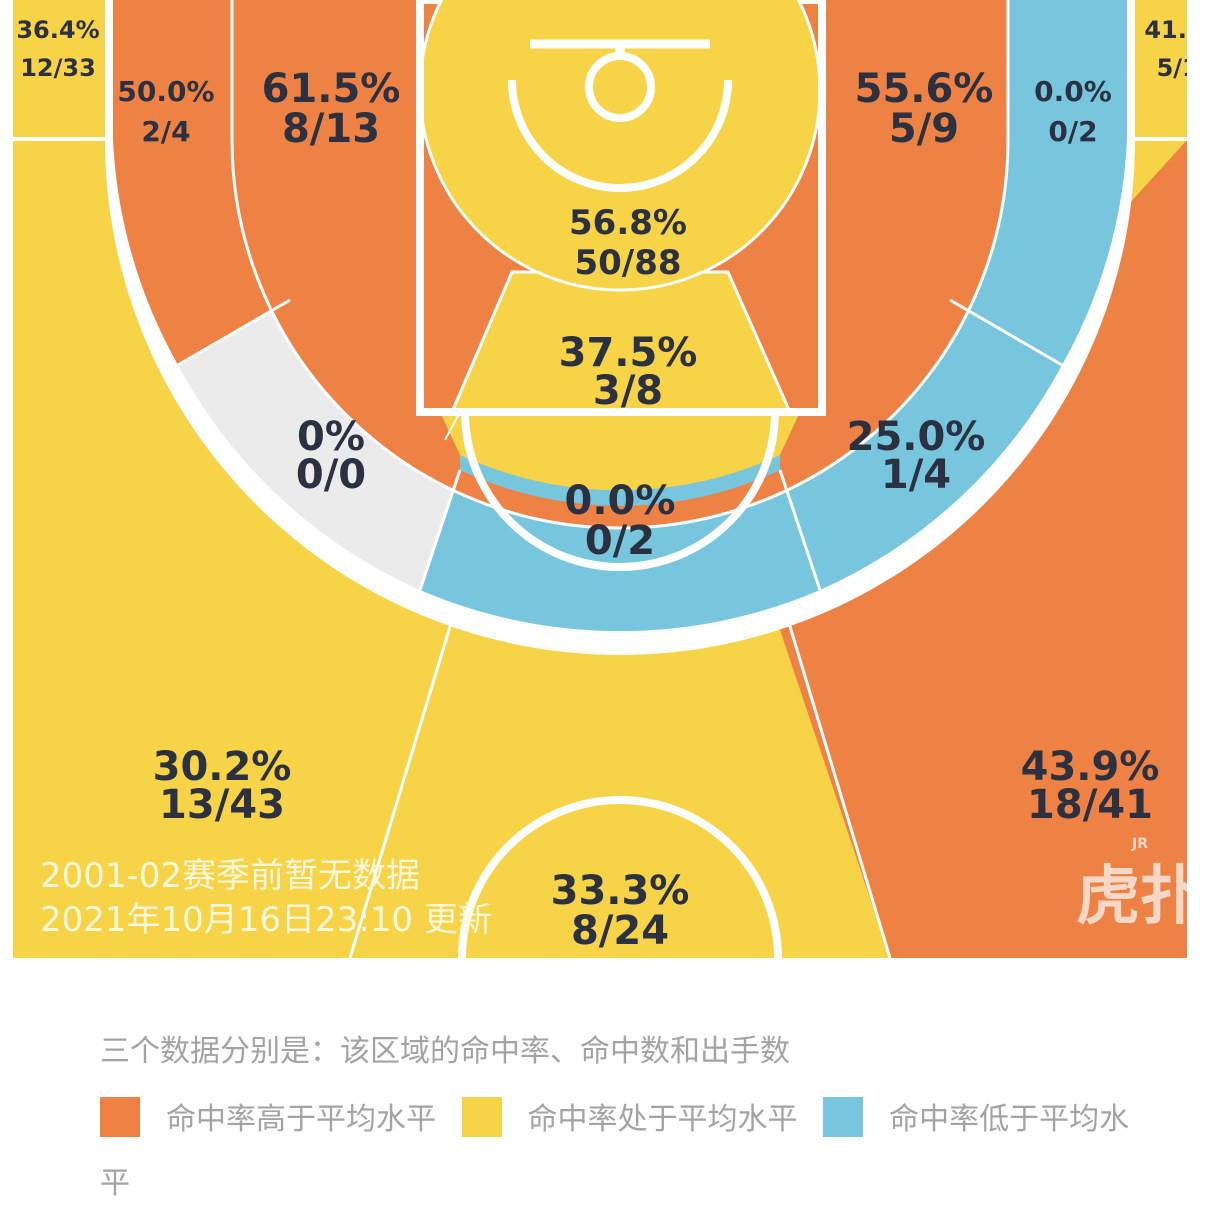 Image resolution: width=1222 pixels, height=1216 pixels. Describe the element at coordinates (615, 1151) in the screenshot. I see `legend-label: 命中率低于平均水平` at that location.